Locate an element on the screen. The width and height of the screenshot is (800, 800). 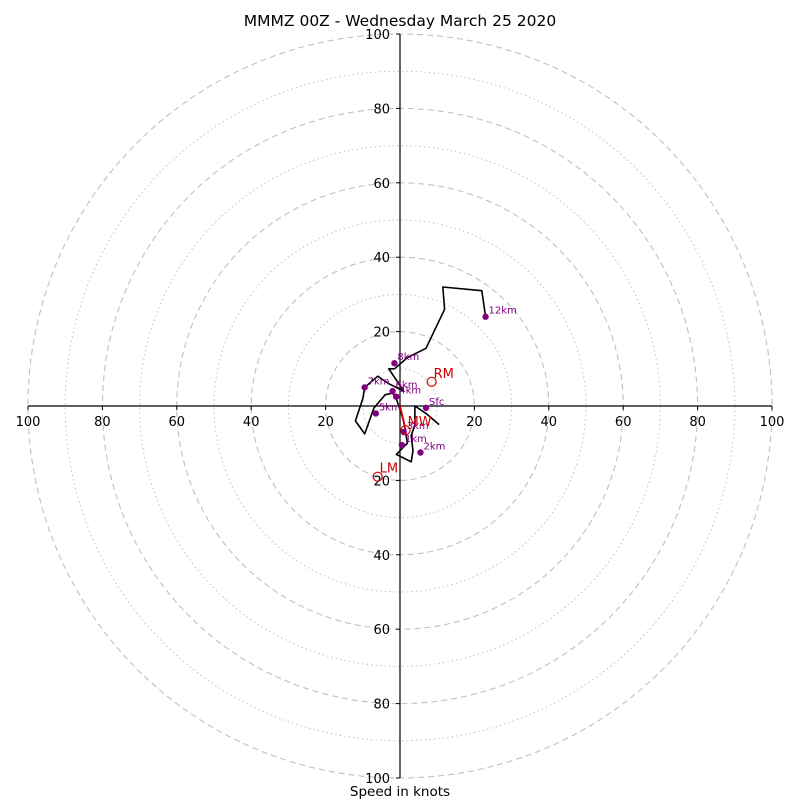
x-axis-label: Speed in knots is located at coordinates (400, 792).